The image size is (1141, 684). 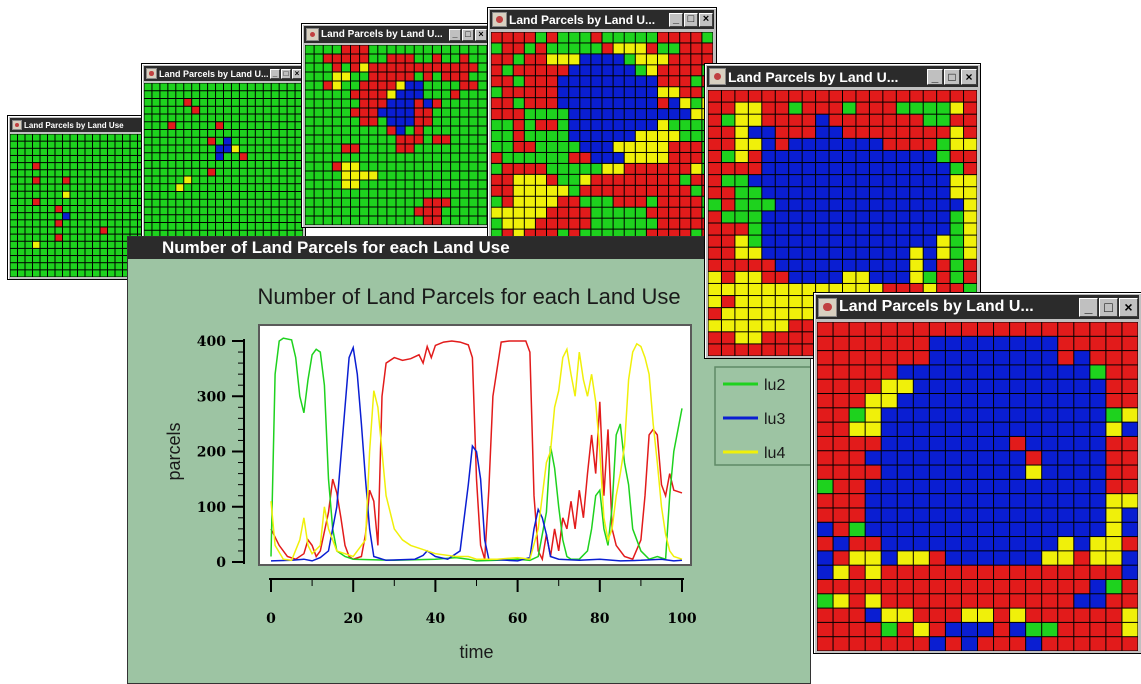 What do you see at coordinates (469, 248) in the screenshot?
I see `chart-window-title-bar: Number of Land Parcels for each Land Use` at bounding box center [469, 248].